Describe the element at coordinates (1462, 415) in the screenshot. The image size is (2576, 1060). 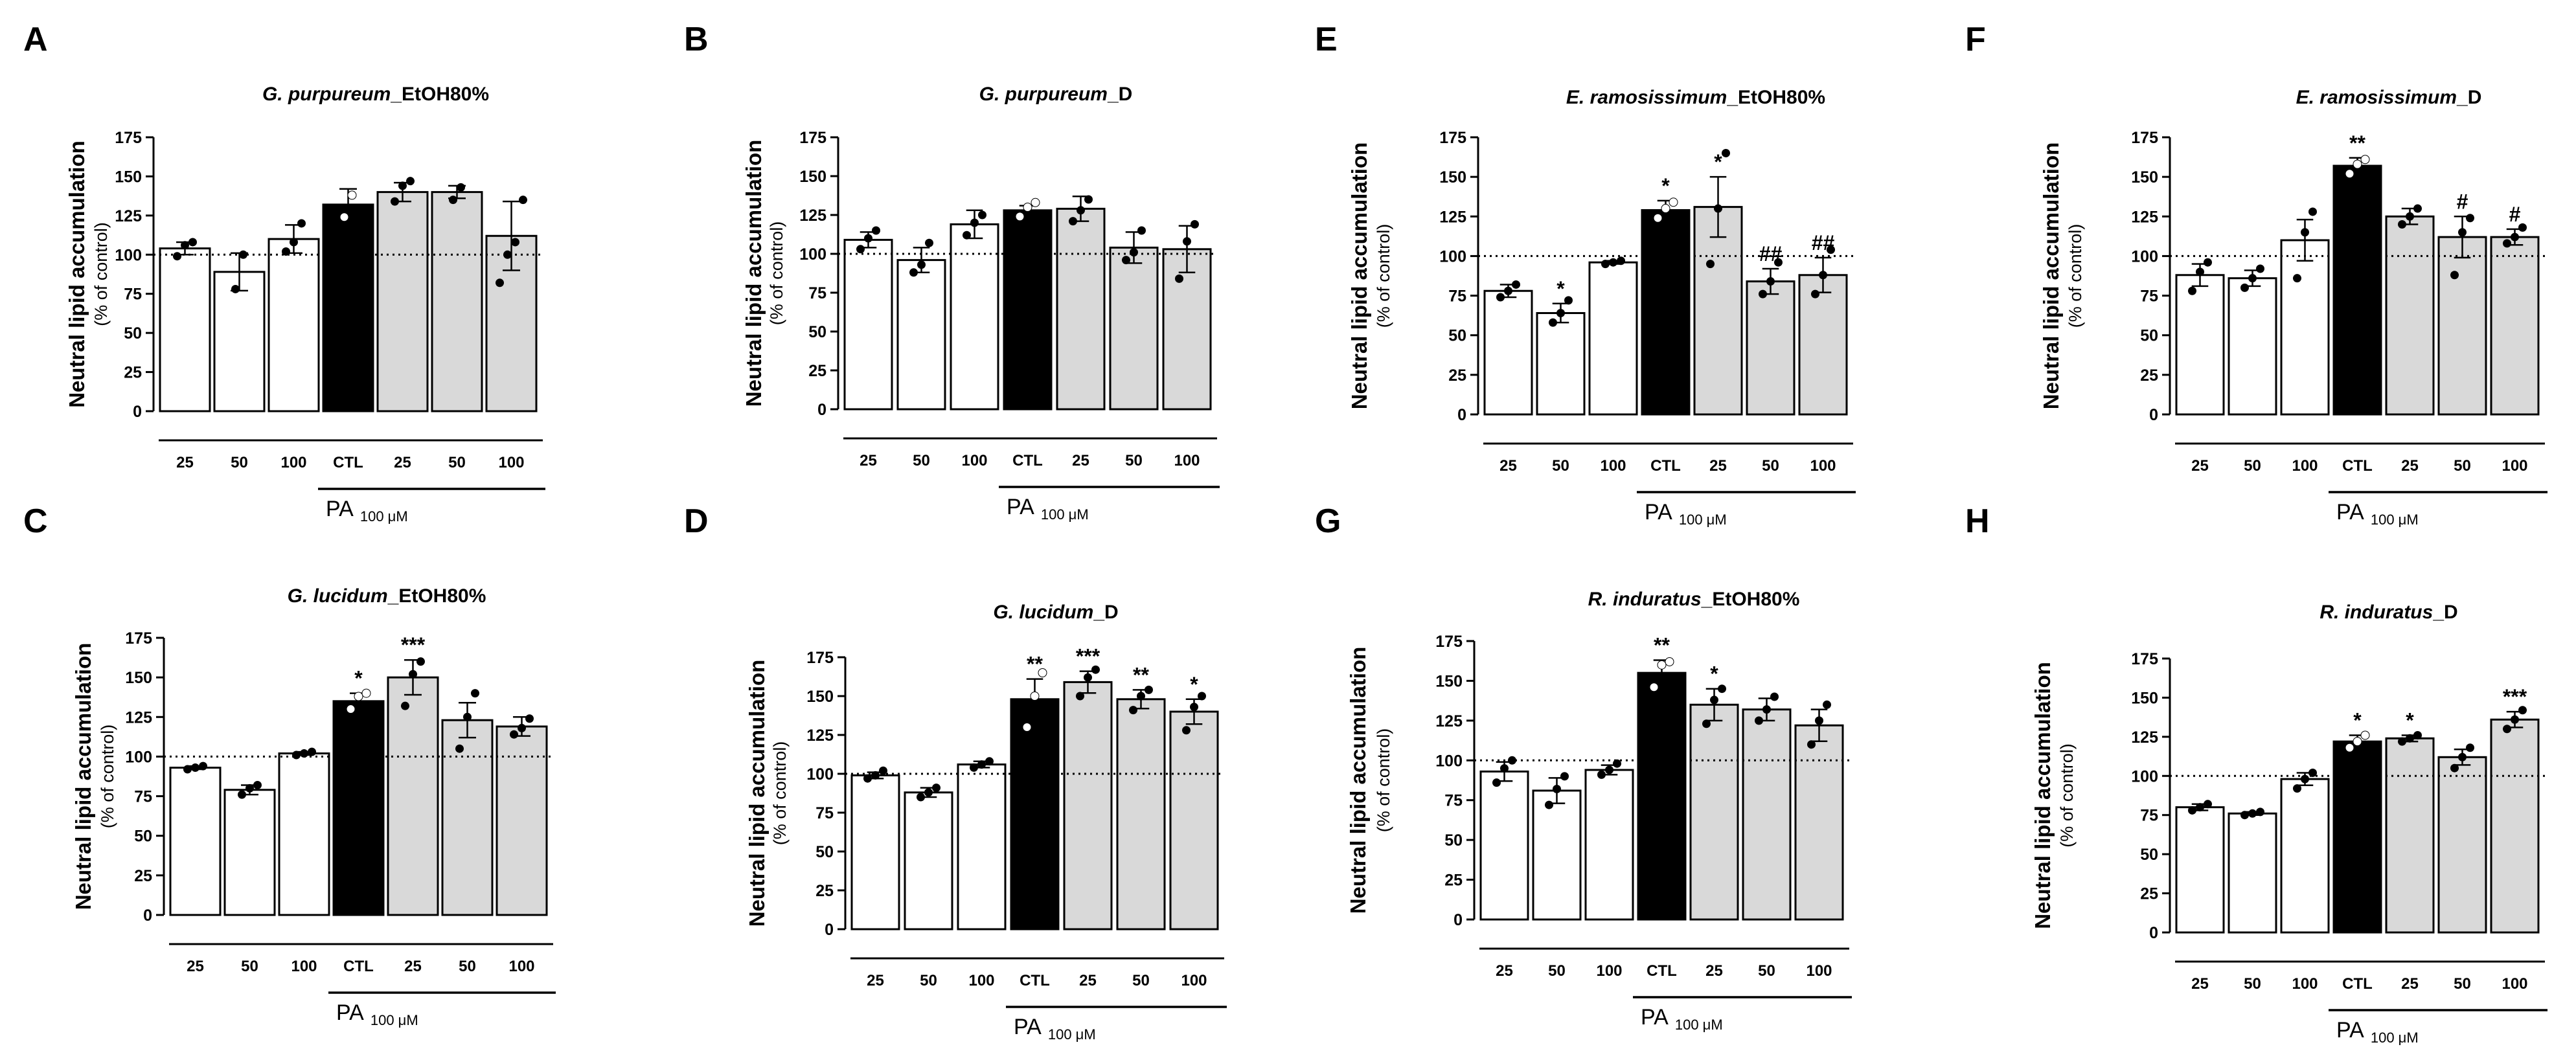
I see `y-tick-label: 0` at that location.